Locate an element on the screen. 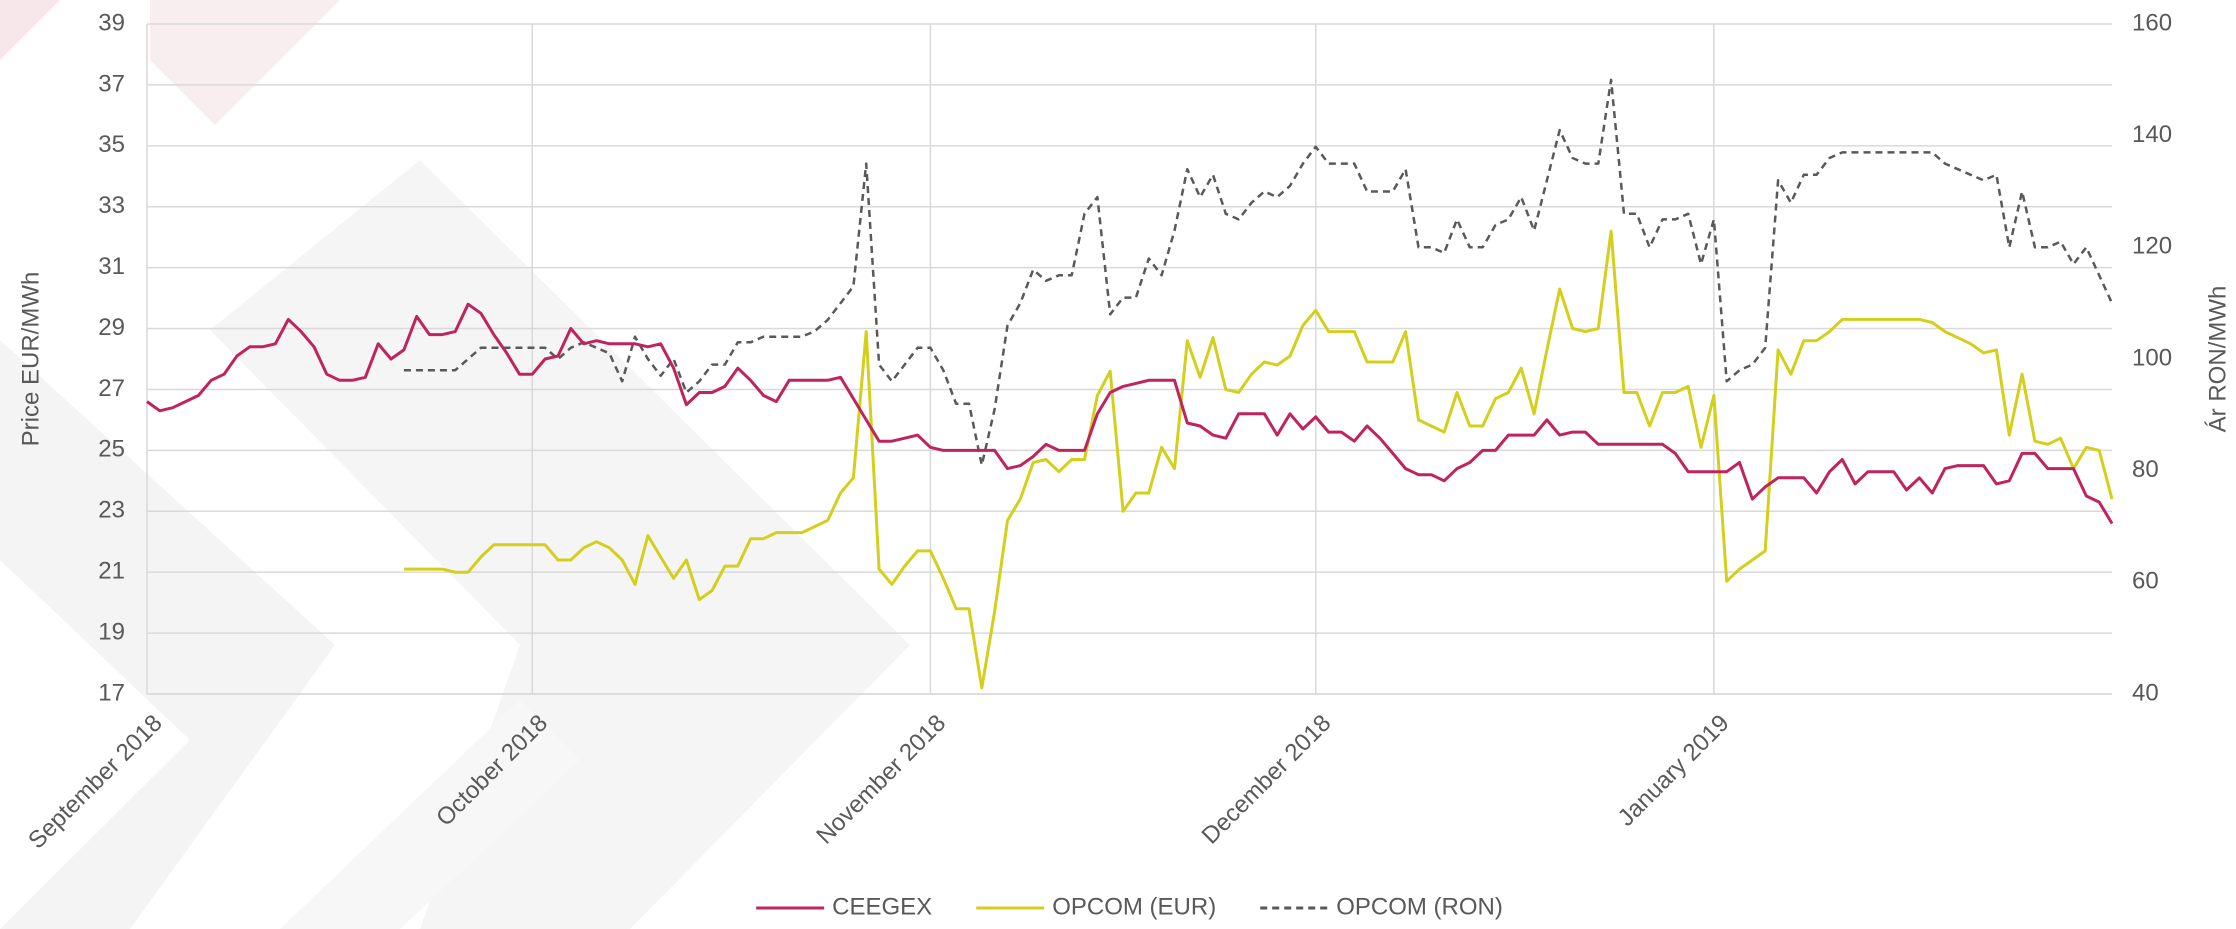  decor-chevron-left is located at coordinates (167, 634).